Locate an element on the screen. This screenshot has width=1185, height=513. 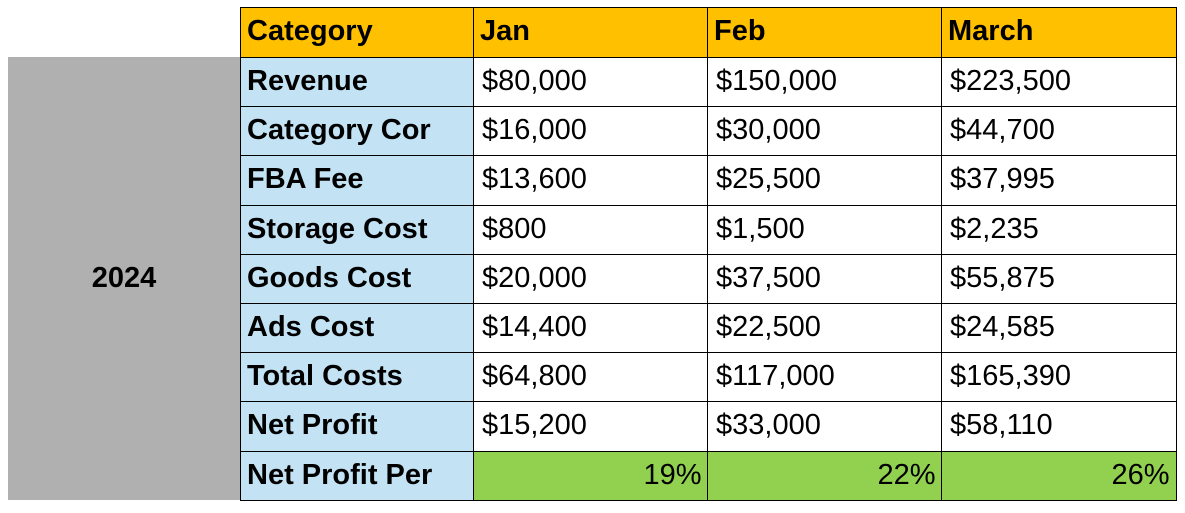
value-cell: $24,585 is located at coordinates (1059, 328).